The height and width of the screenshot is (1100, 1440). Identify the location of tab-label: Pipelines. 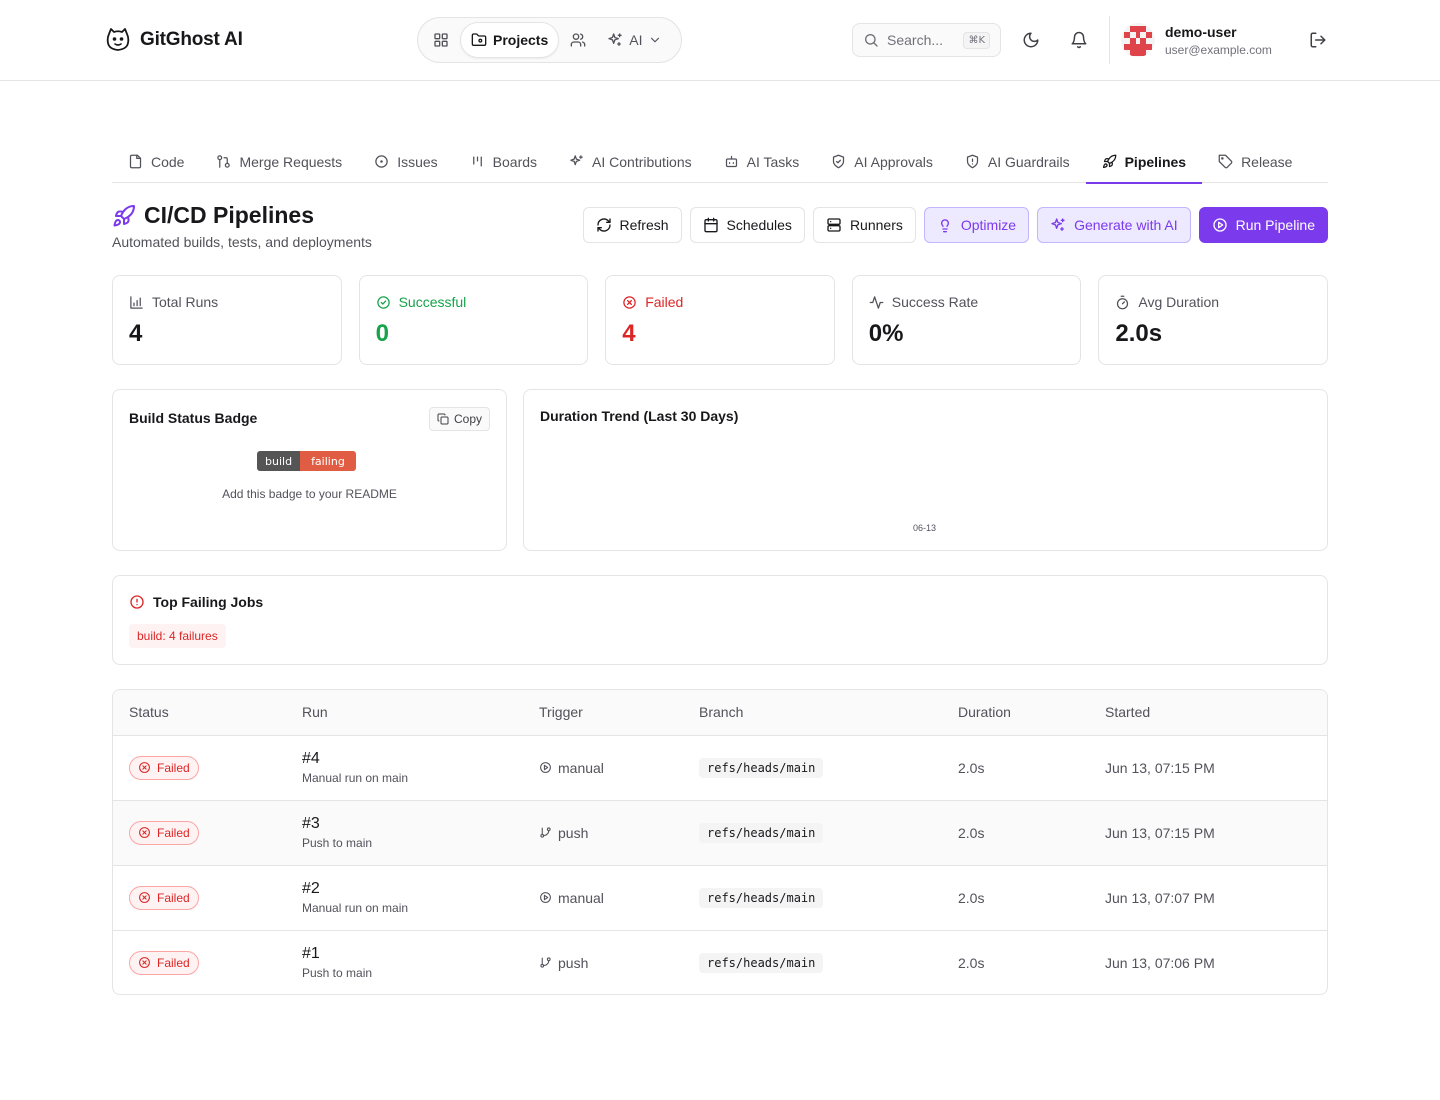
(1155, 161).